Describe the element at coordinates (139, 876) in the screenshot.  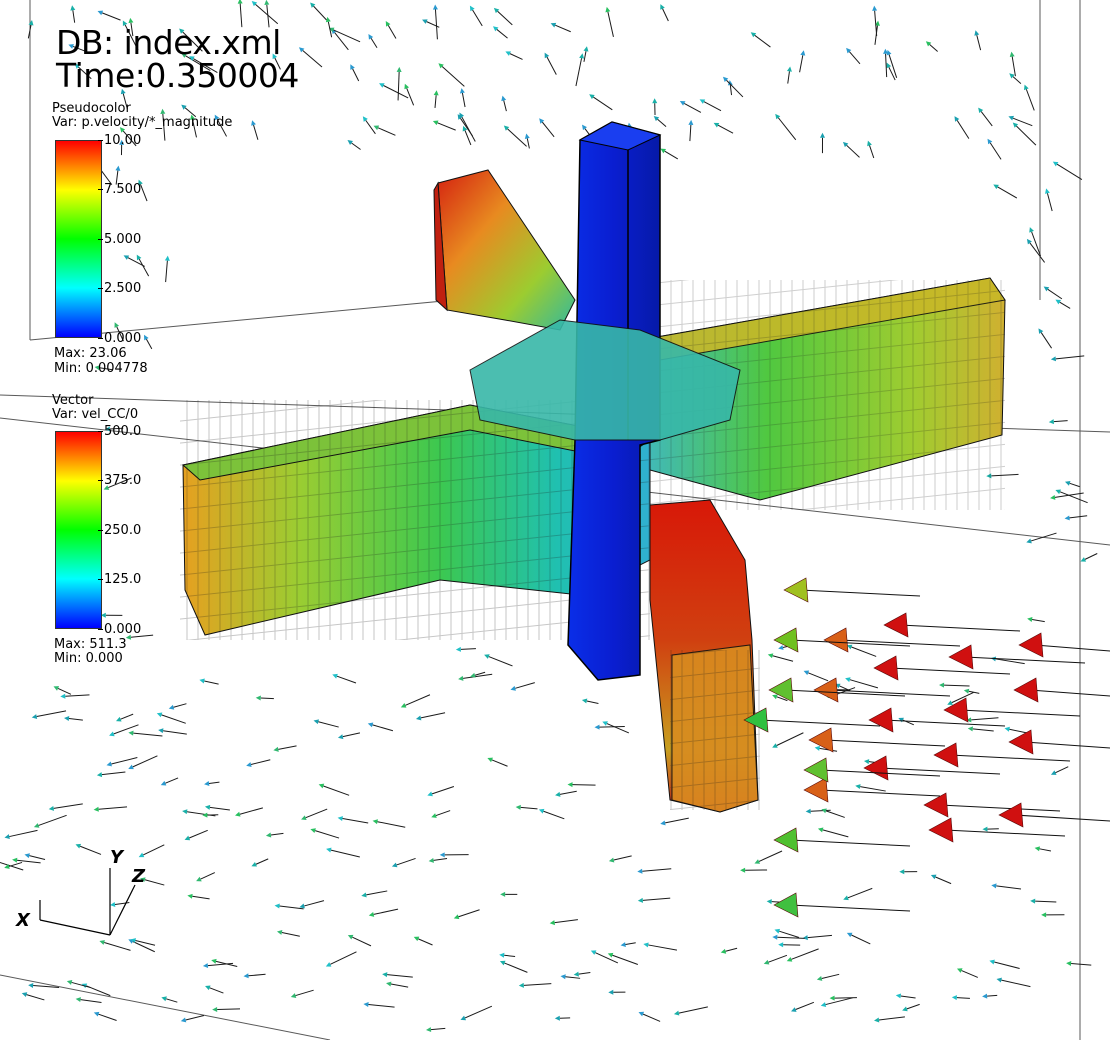
I see `axis-label-z: Z` at that location.